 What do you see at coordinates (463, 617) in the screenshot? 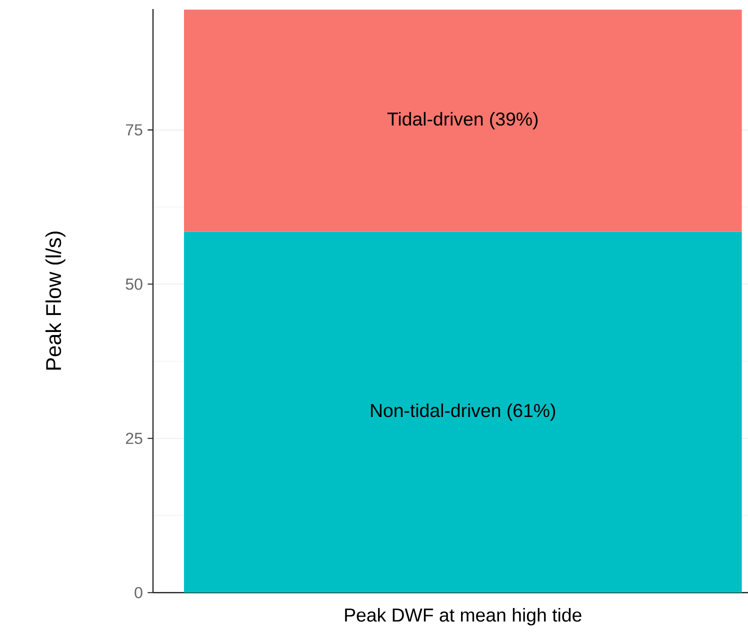
I see `x-tick-label: Peak DWF at mean high tide` at bounding box center [463, 617].